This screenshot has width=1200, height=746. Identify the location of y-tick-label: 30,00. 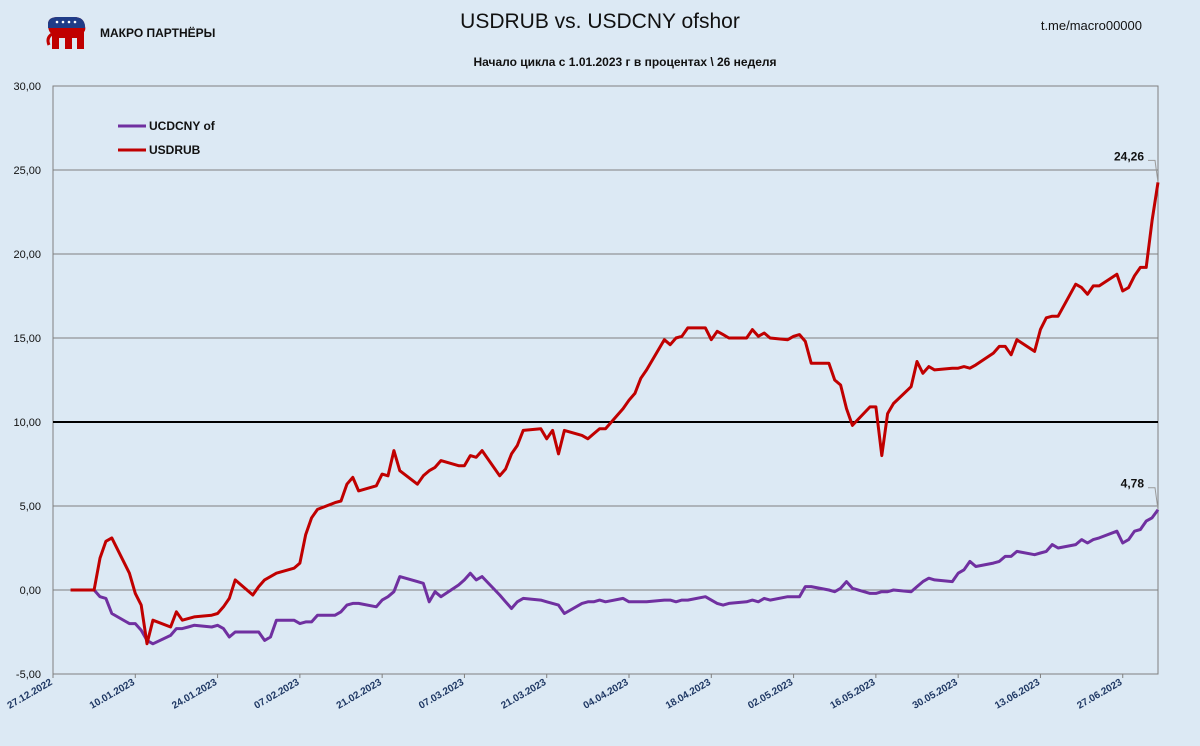
(27, 87).